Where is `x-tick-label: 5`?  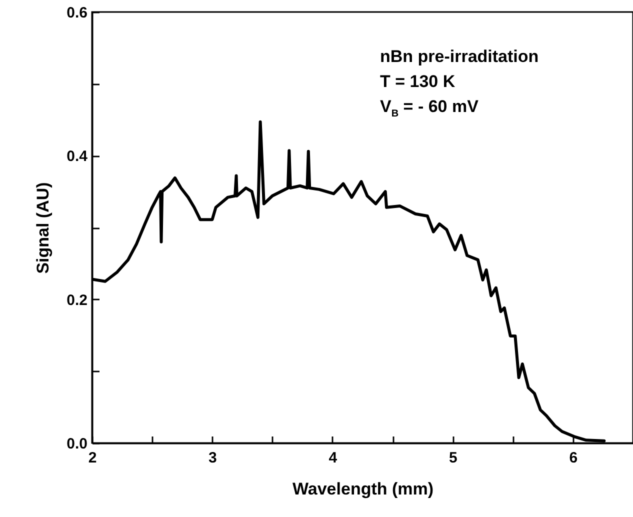 x-tick-label: 5 is located at coordinates (453, 458).